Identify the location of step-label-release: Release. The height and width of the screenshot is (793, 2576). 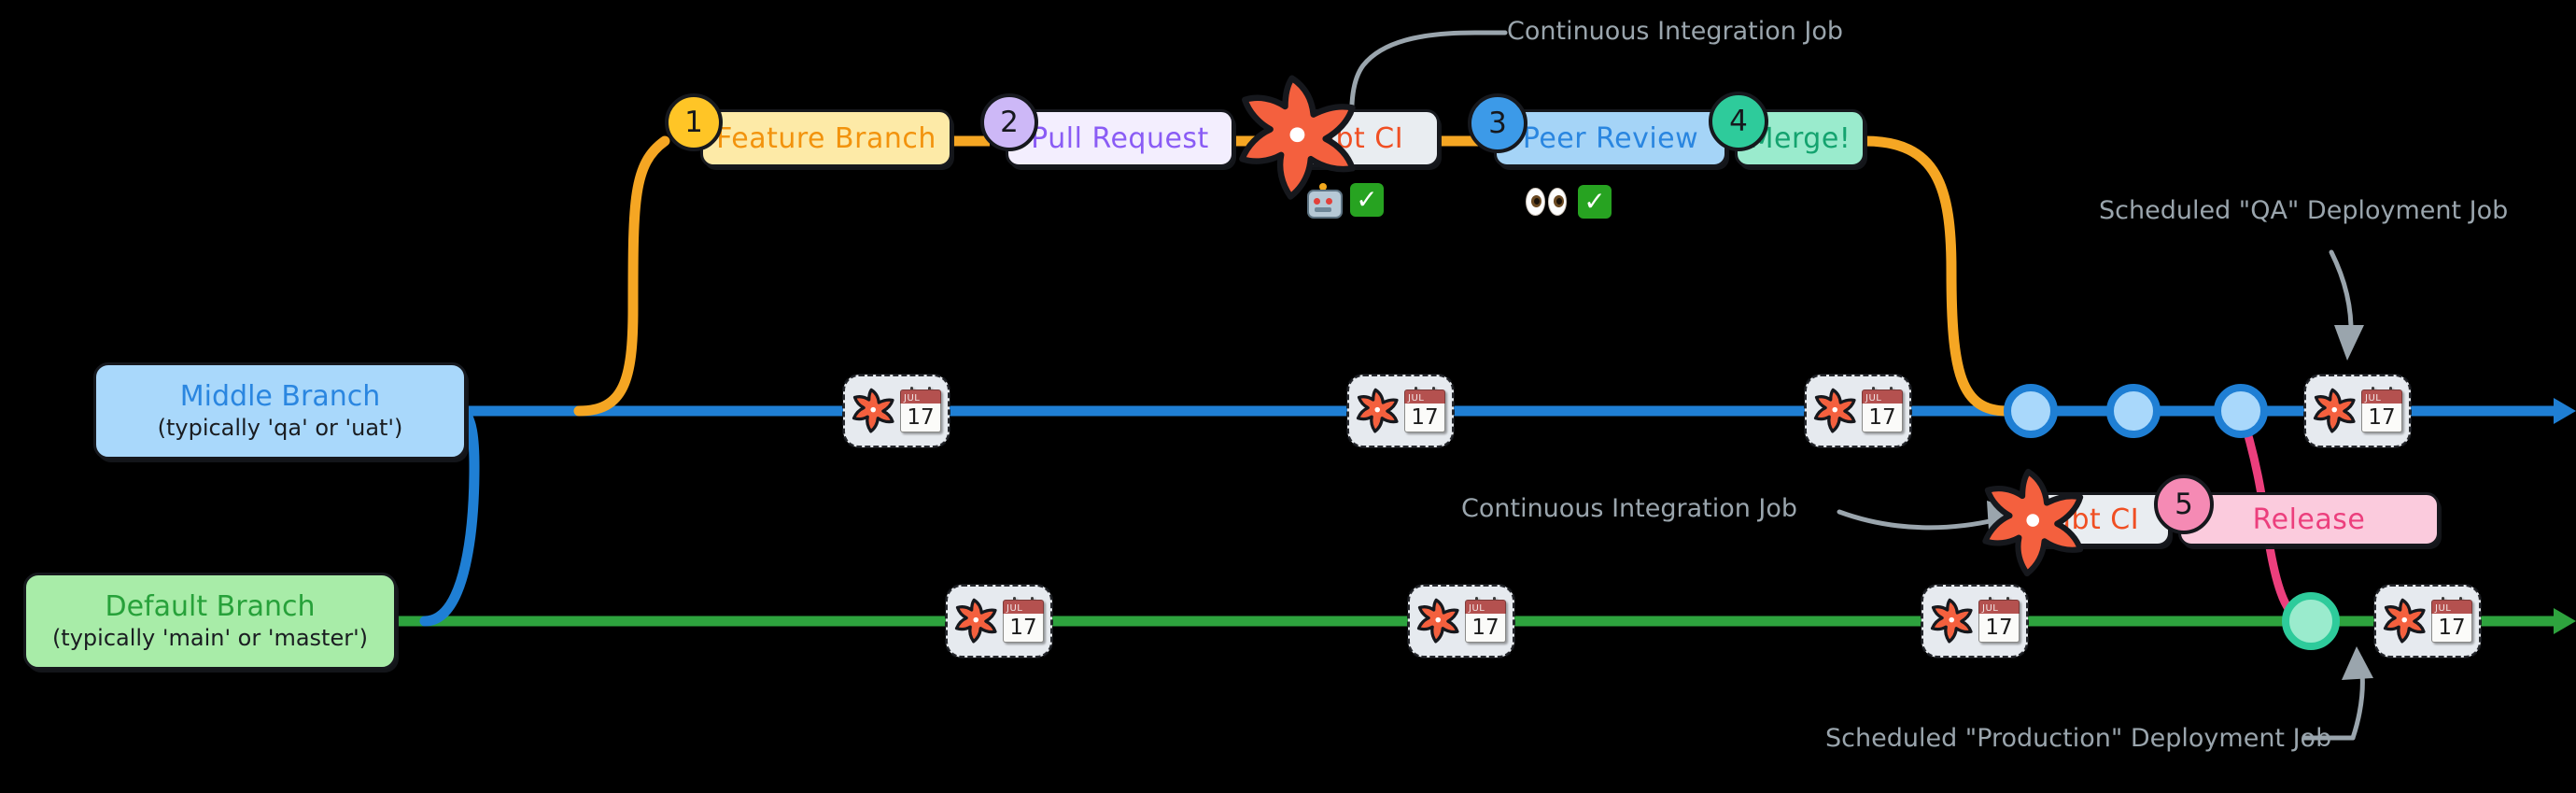
(2309, 519).